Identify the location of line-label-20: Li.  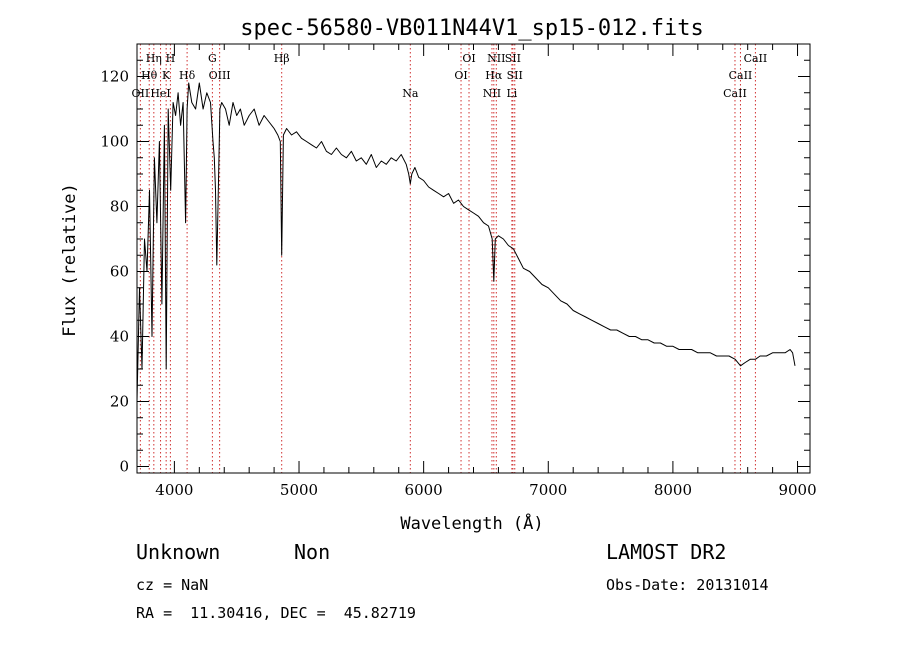
(511, 93).